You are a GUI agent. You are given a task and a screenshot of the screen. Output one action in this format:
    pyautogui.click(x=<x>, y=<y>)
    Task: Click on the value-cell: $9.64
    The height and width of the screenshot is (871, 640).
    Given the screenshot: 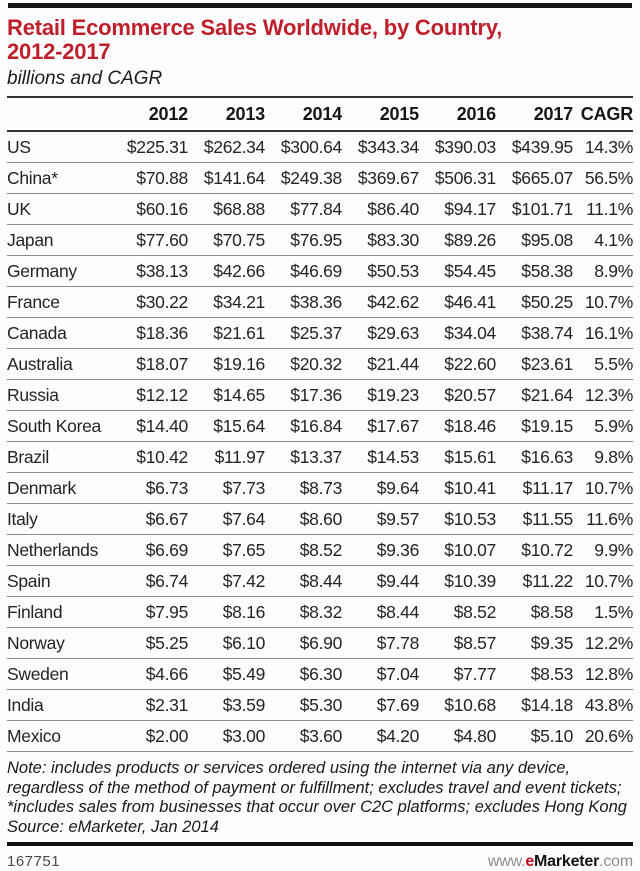 What is the action you would take?
    pyautogui.click(x=380, y=488)
    